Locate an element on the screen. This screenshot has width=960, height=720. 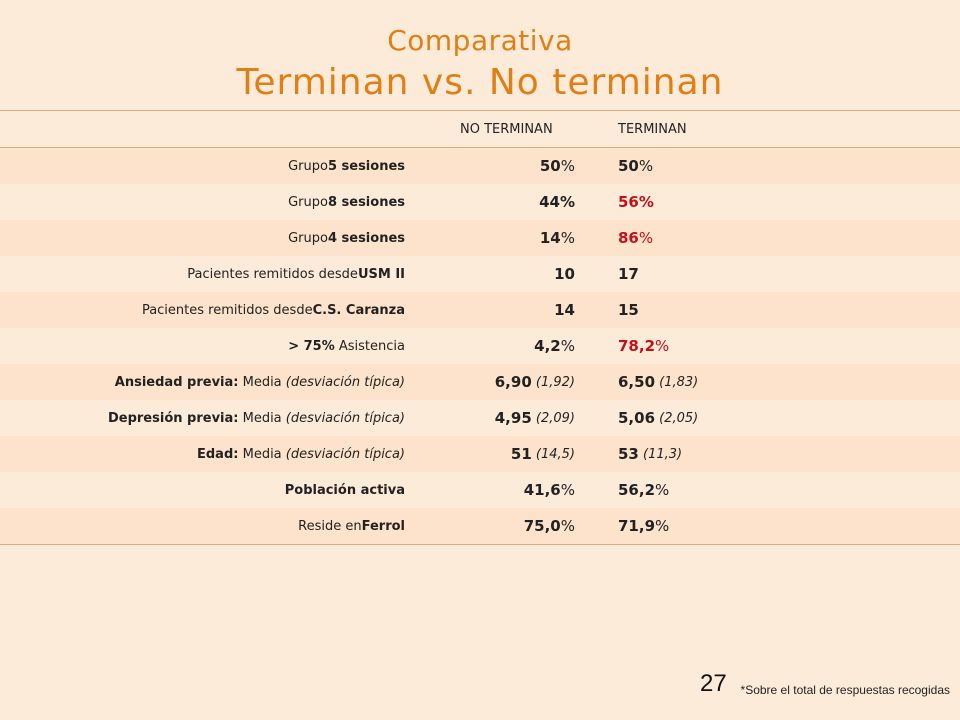
label-bold: USM II is located at coordinates (381, 274).